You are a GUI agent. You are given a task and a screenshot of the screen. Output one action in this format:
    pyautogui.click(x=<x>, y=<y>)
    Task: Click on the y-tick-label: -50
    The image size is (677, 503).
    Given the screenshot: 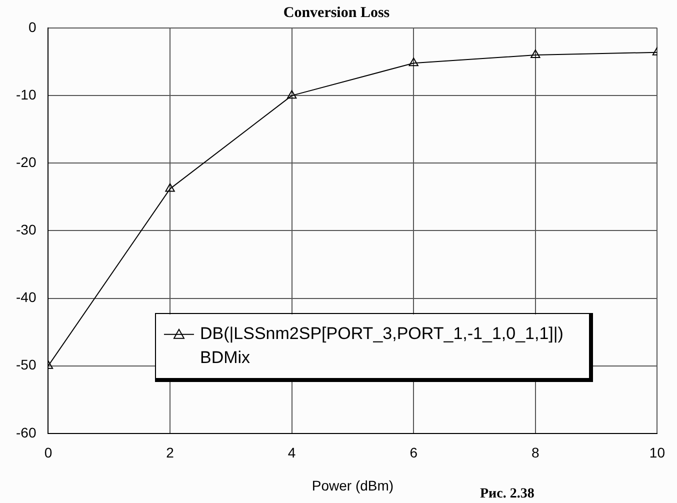 What is the action you would take?
    pyautogui.click(x=26, y=364)
    